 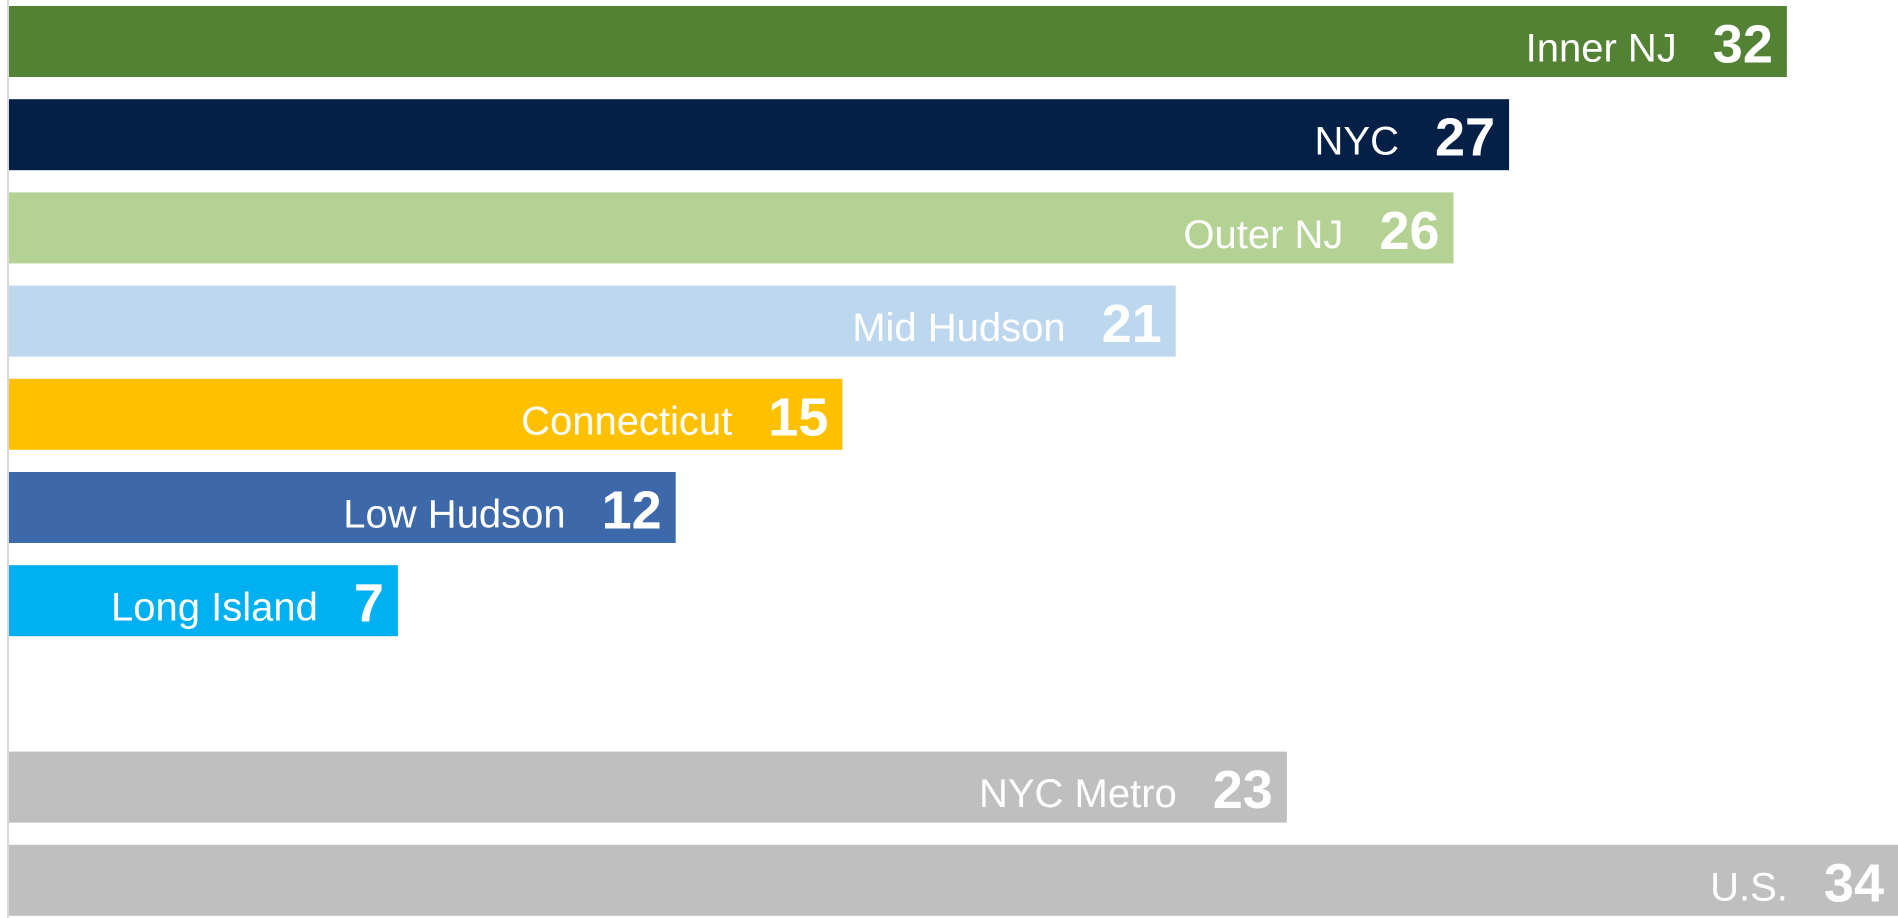 What do you see at coordinates (1743, 45) in the screenshot?
I see `value-label: 32` at bounding box center [1743, 45].